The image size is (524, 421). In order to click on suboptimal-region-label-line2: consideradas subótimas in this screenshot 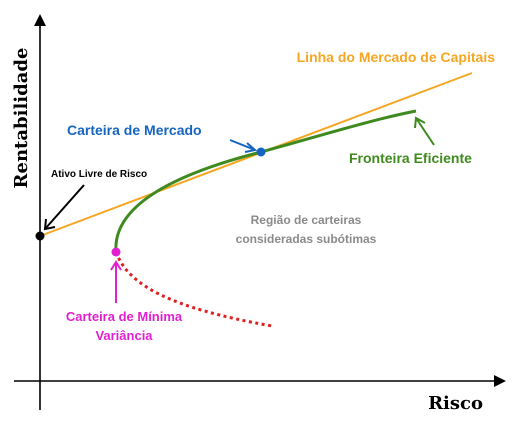, I will do `click(306, 239)`.